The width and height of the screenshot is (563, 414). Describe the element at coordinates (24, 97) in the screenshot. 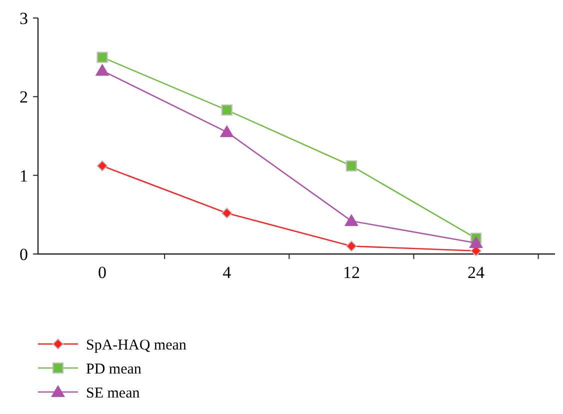

I see `y-tick-label: 2` at that location.